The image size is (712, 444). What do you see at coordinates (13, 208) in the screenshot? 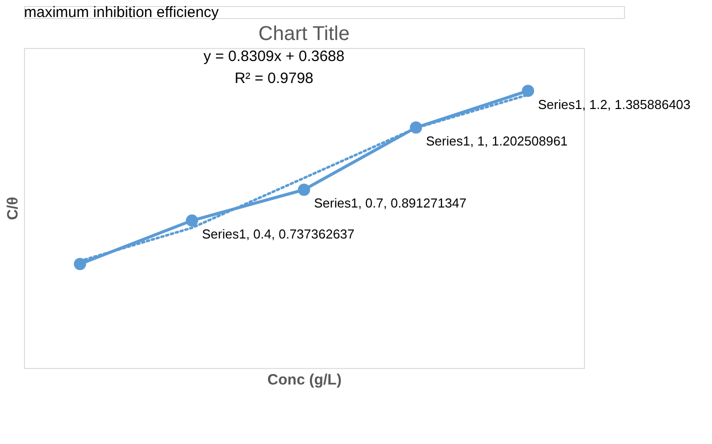
I see `y-axis-title: C/θ` at bounding box center [13, 208].